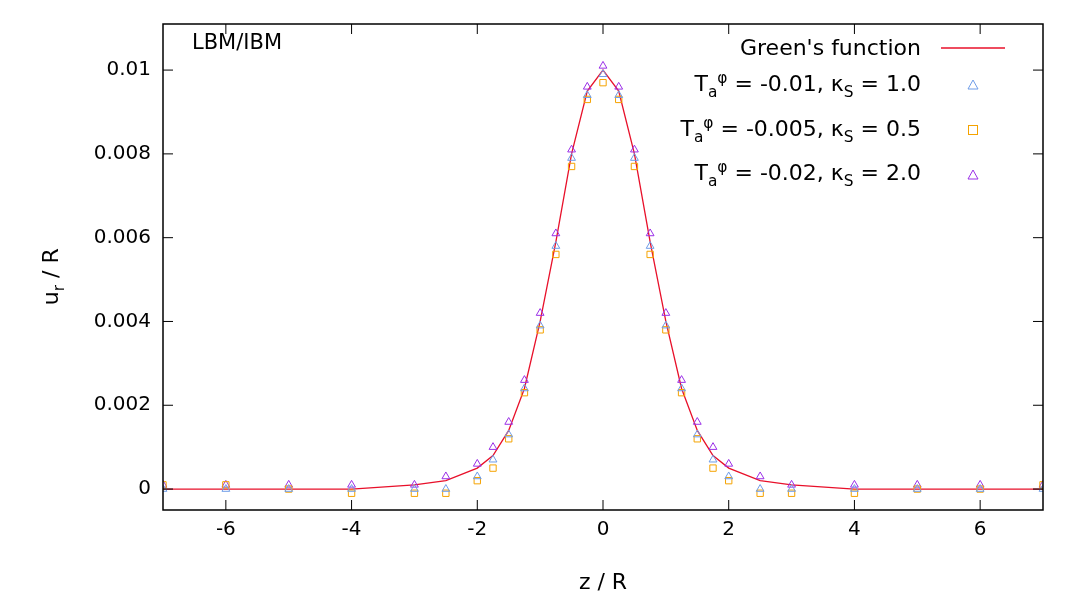 Image resolution: width=1065 pixels, height=600 pixels. I want to click on x-tick-label: -2, so click(477, 528).